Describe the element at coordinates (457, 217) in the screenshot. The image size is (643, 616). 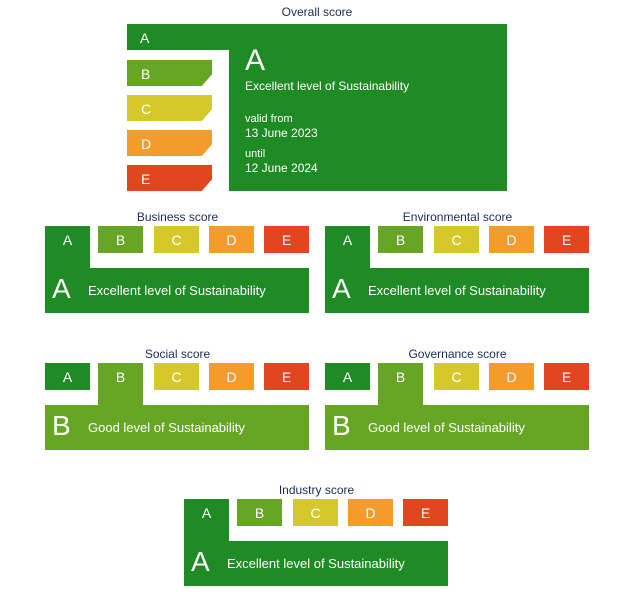
I see `score-title: Environmental score` at that location.